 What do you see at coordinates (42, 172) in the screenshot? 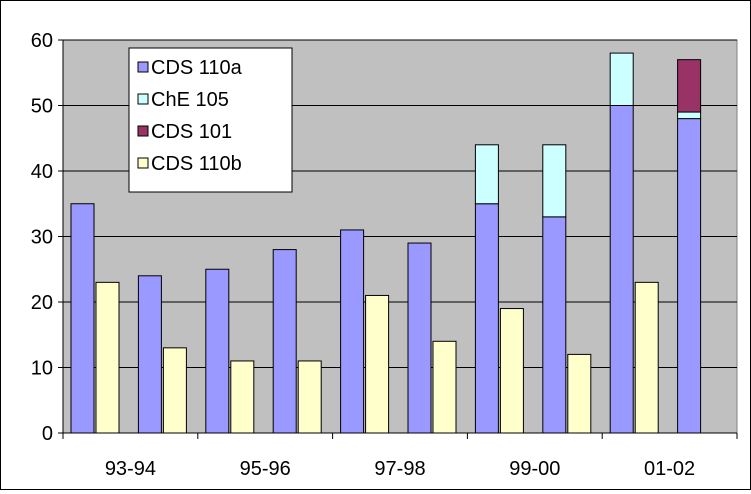
I see `y-tick-label: 40` at bounding box center [42, 172].